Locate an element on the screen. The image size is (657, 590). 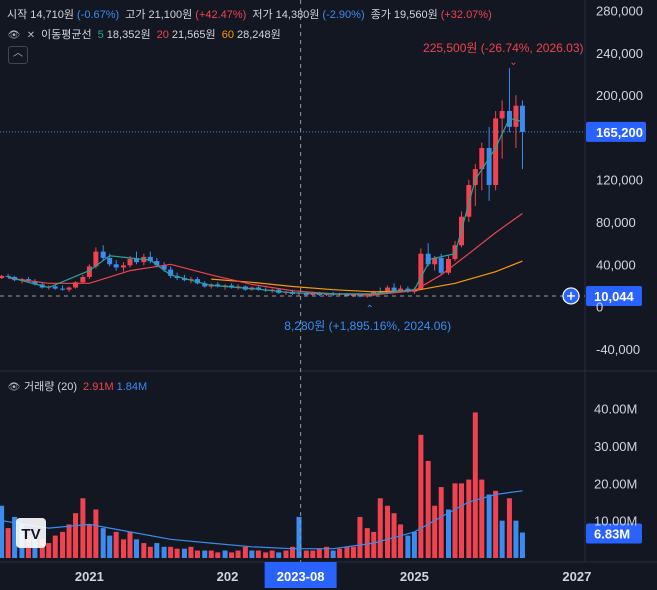
high-marker: ⌄ is located at coordinates (513, 62).